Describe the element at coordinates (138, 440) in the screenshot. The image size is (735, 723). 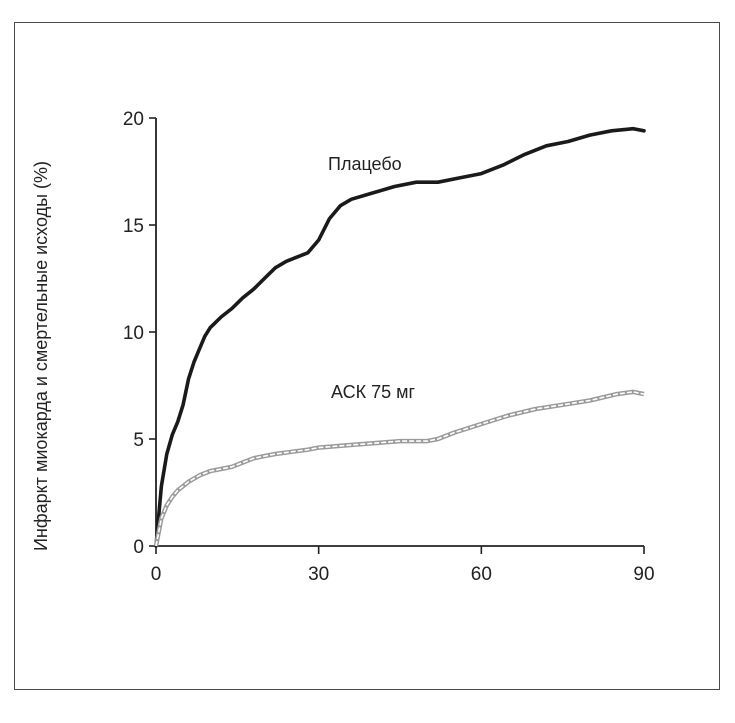
I see `y-tick-label-5: 5` at that location.